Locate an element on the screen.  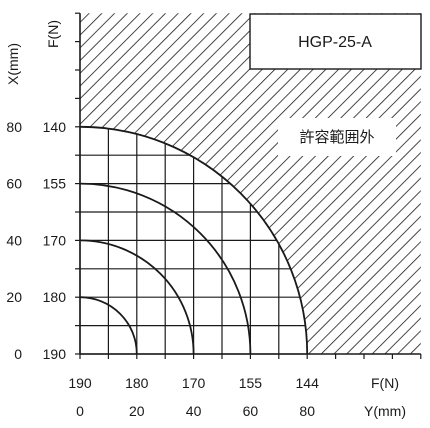
y-tick-label-length: 0 is located at coordinates (18, 354).